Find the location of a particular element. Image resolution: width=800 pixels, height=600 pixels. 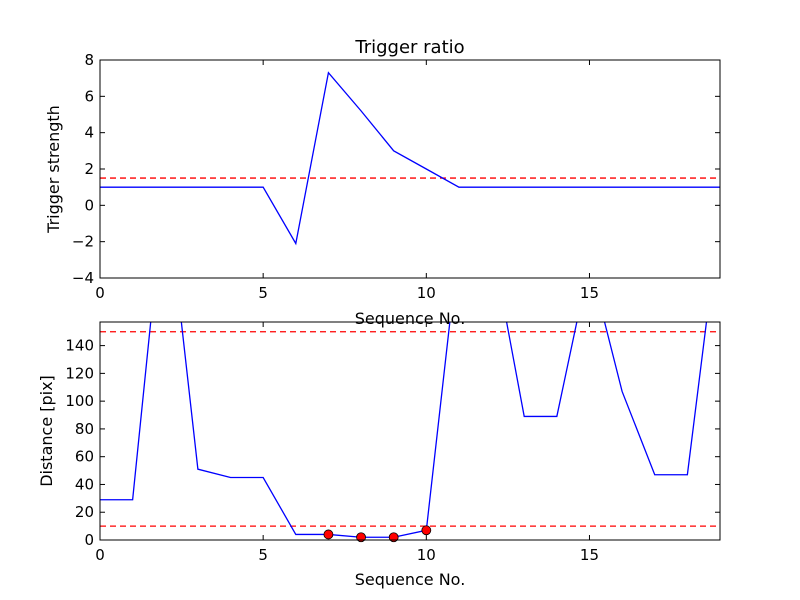

top-y-tick-label: −2 is located at coordinates (83, 242).